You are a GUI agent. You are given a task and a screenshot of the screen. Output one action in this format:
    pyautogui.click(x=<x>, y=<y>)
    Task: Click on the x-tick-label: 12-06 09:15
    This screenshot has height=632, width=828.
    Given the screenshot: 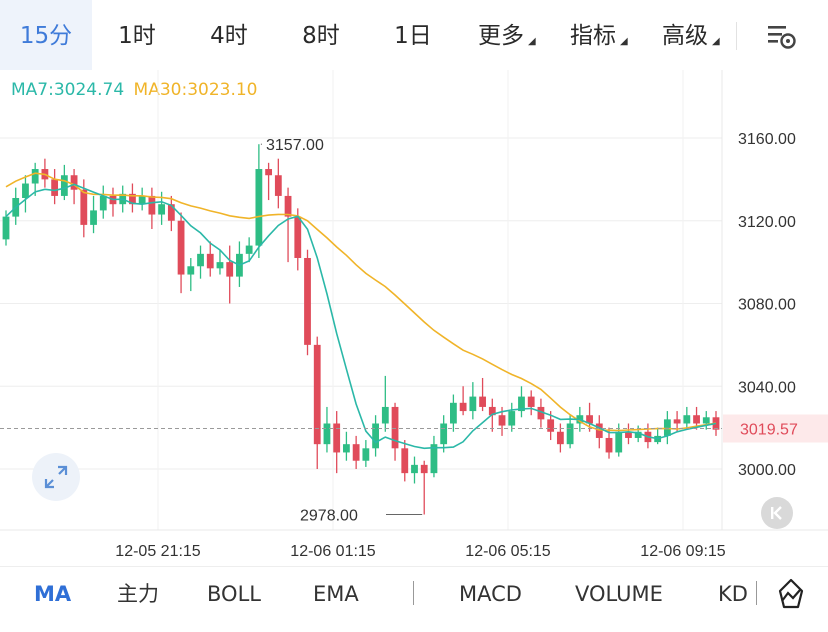 What is the action you would take?
    pyautogui.click(x=683, y=551)
    